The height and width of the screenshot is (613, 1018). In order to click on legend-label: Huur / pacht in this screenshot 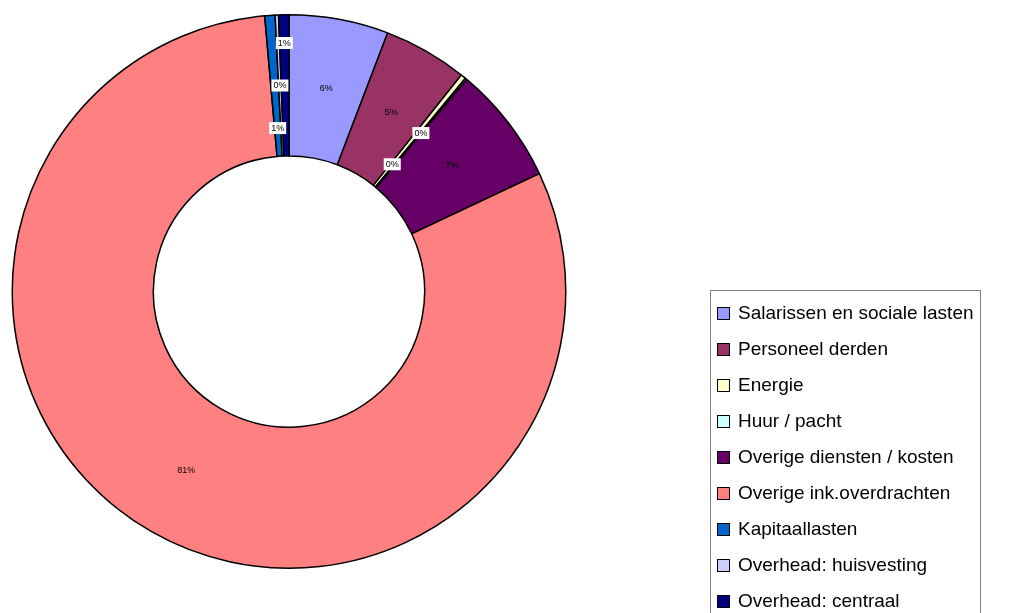, I will do `click(790, 421)`.